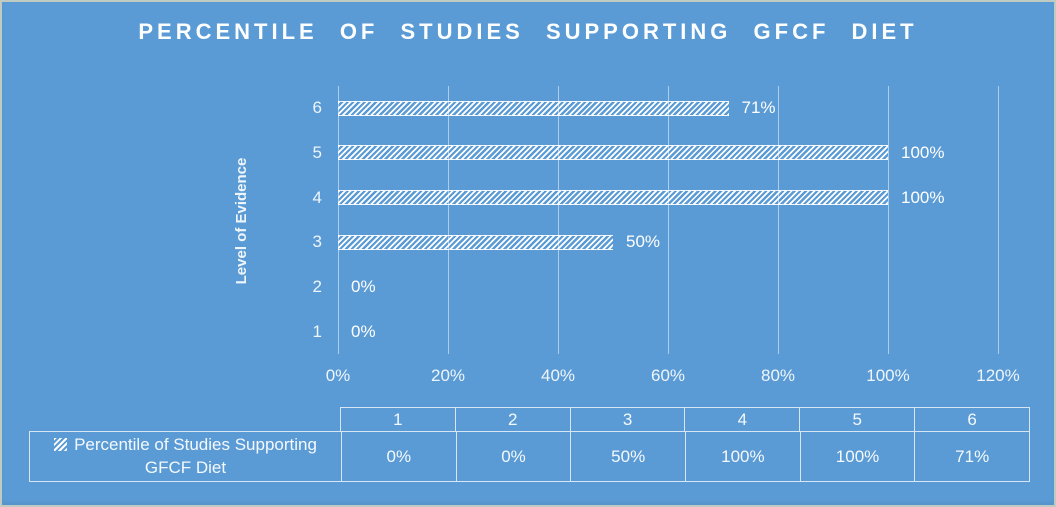 The image size is (1056, 507). I want to click on bar-row-level-6: 6 71%, so click(655, 108).